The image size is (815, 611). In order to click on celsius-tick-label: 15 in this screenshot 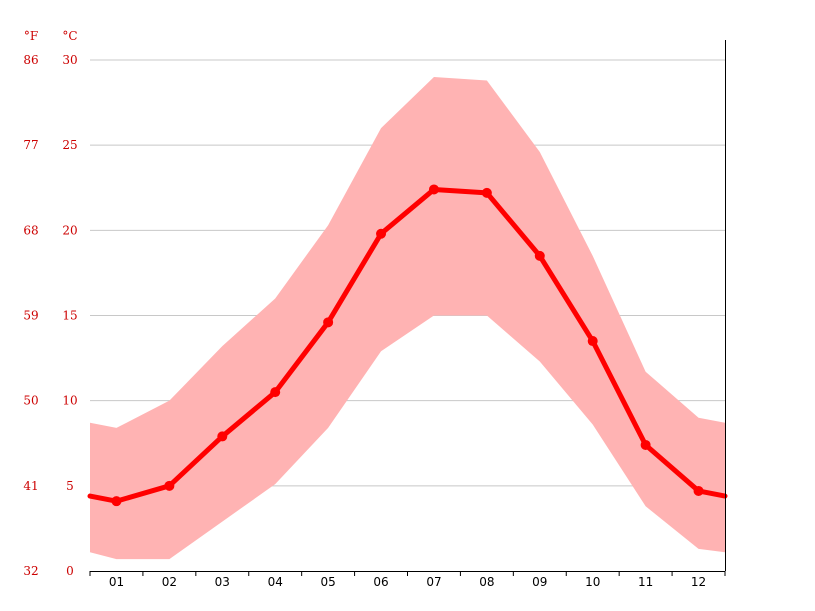, I will do `click(69, 316)`.